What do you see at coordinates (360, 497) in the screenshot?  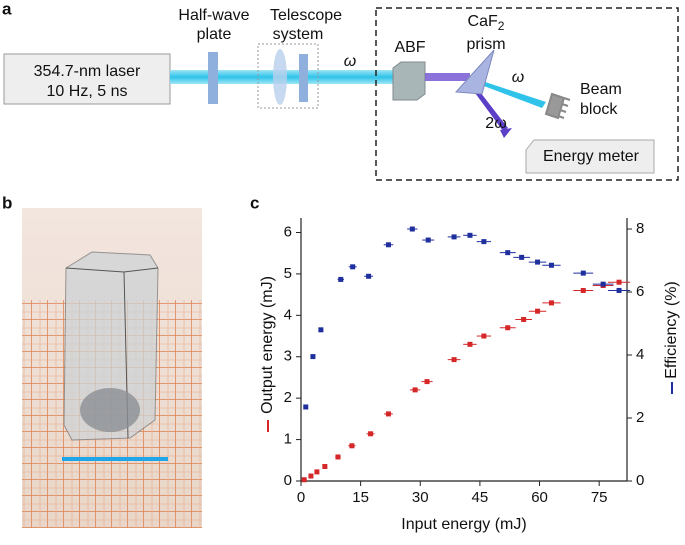 I see `x-tick-label: 15` at bounding box center [360, 497].